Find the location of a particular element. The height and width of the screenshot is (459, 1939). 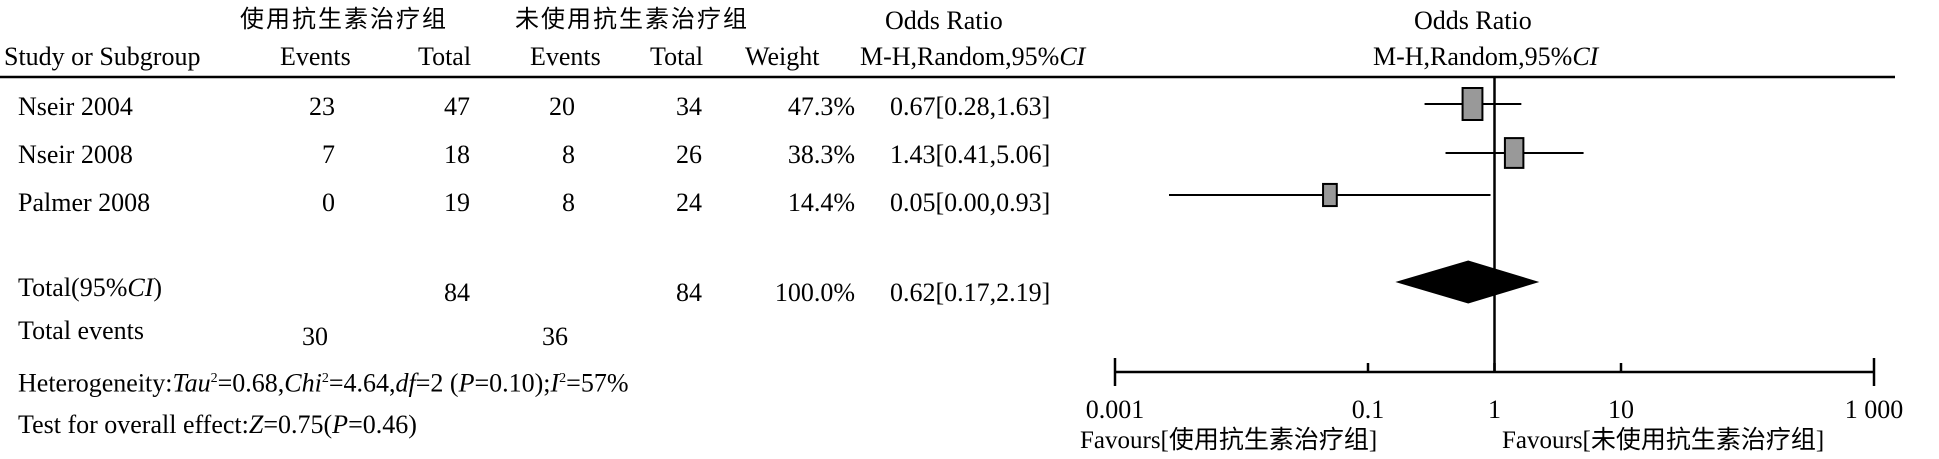

plot-method-text: M-H,Random,95% is located at coordinates (1473, 56).